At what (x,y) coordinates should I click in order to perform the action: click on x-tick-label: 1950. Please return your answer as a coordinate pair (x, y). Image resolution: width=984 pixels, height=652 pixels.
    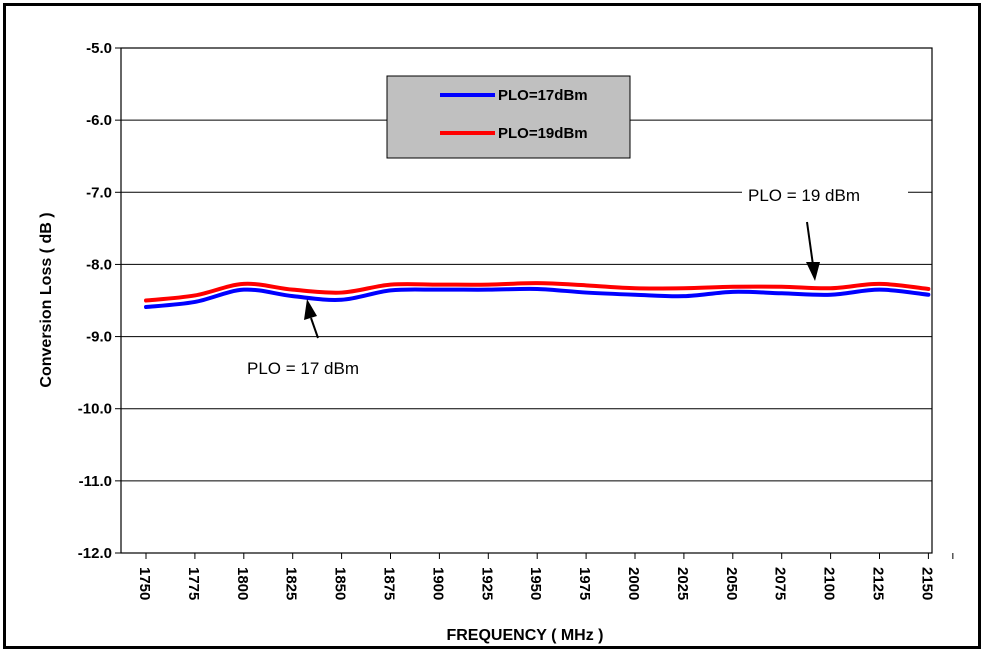
    Looking at the image, I should click on (535, 583).